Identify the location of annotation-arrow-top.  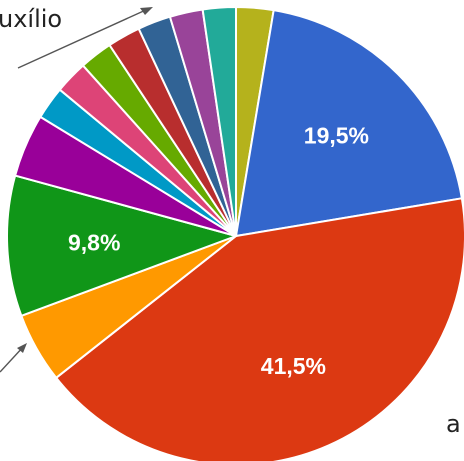
(83, 38).